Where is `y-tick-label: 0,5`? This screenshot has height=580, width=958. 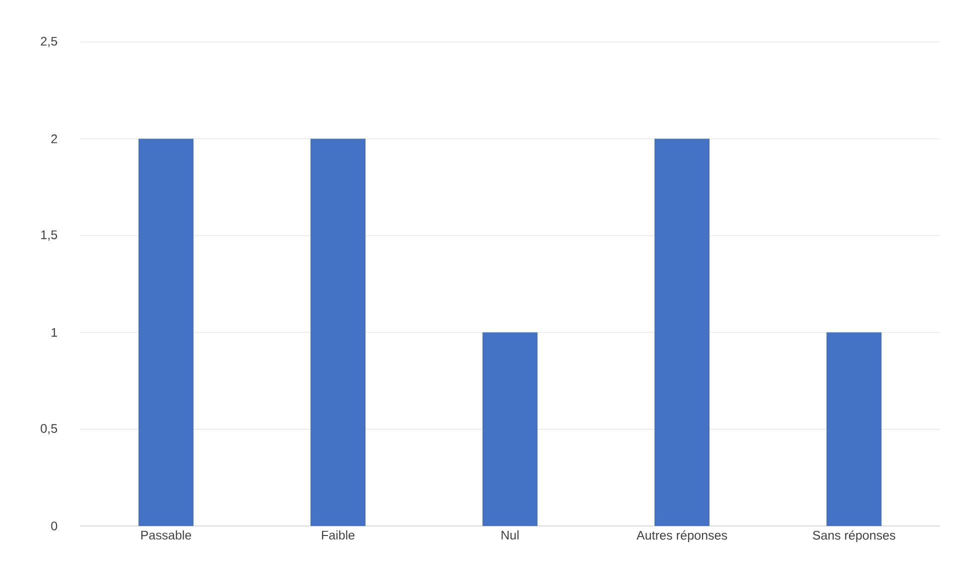 y-tick-label: 0,5 is located at coordinates (49, 429).